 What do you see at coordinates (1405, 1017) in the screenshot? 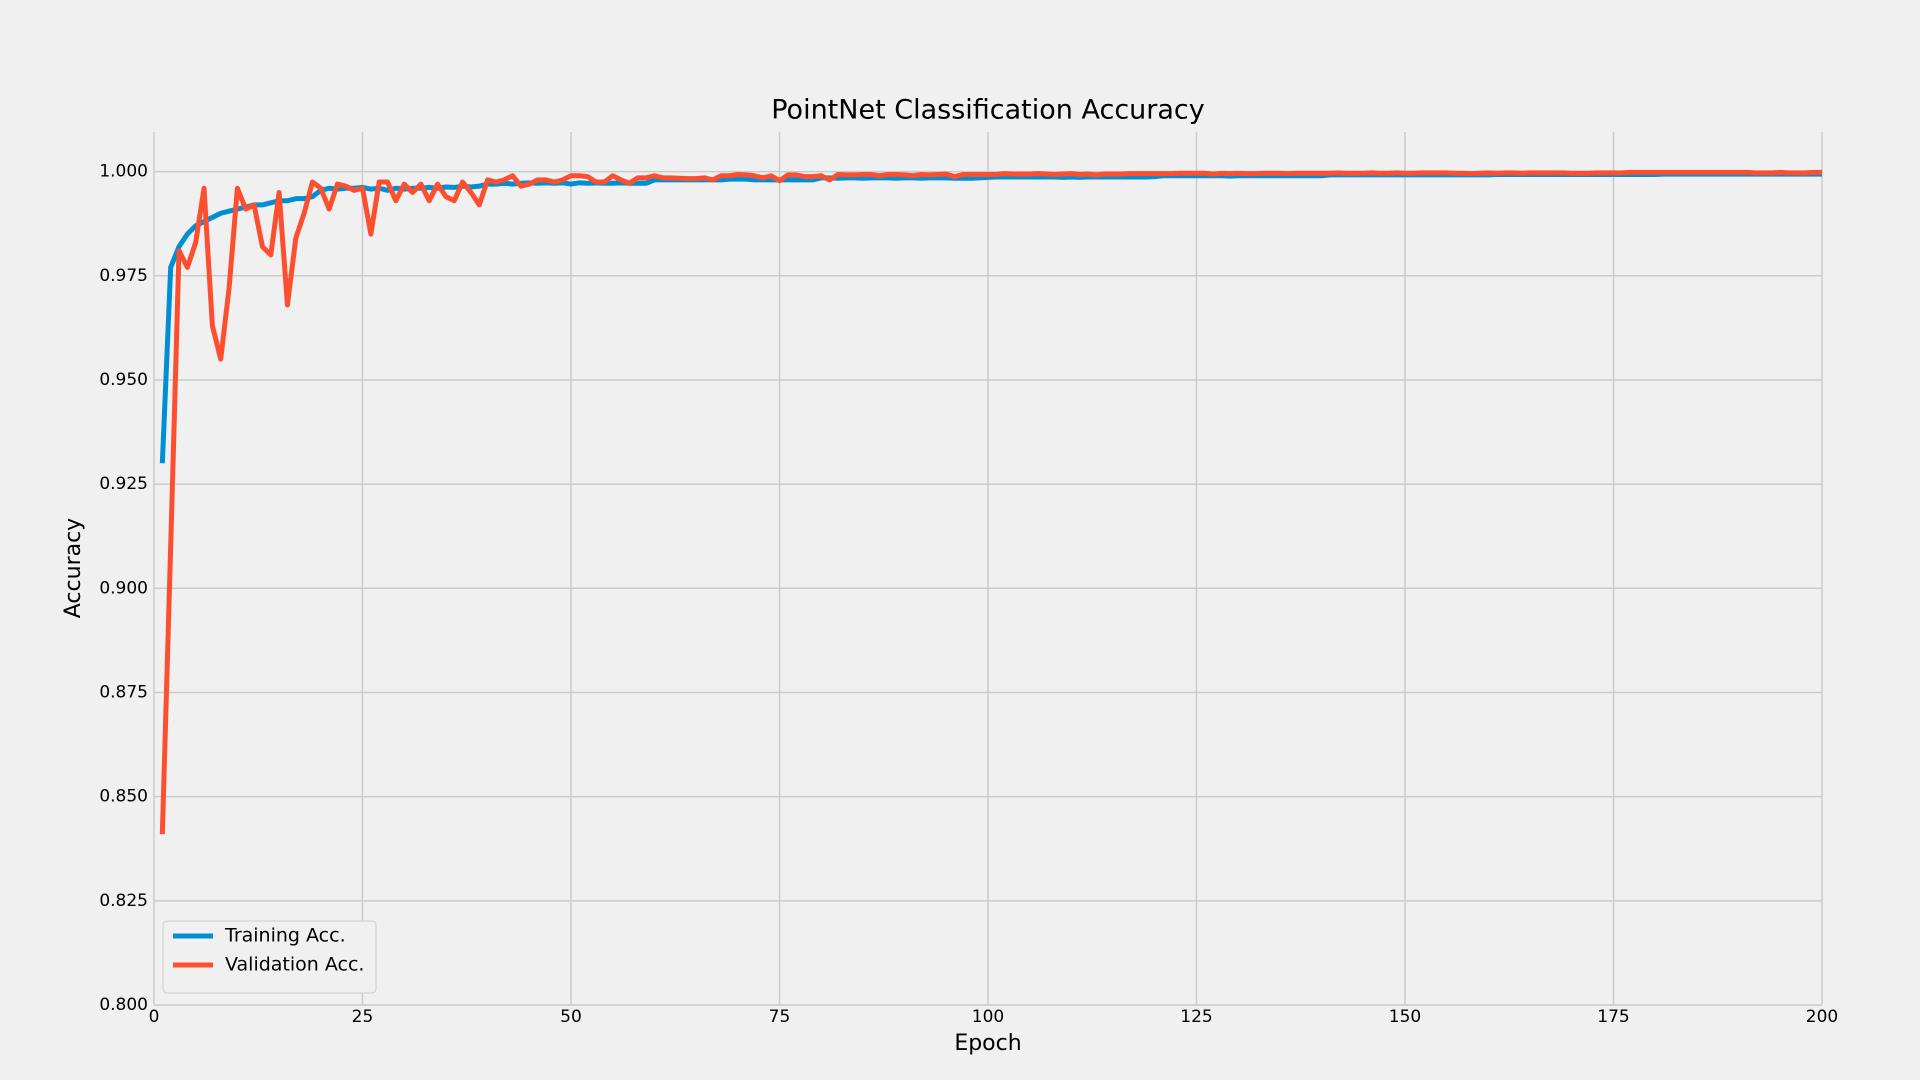
I see `x-tick-label: 150` at bounding box center [1405, 1017].